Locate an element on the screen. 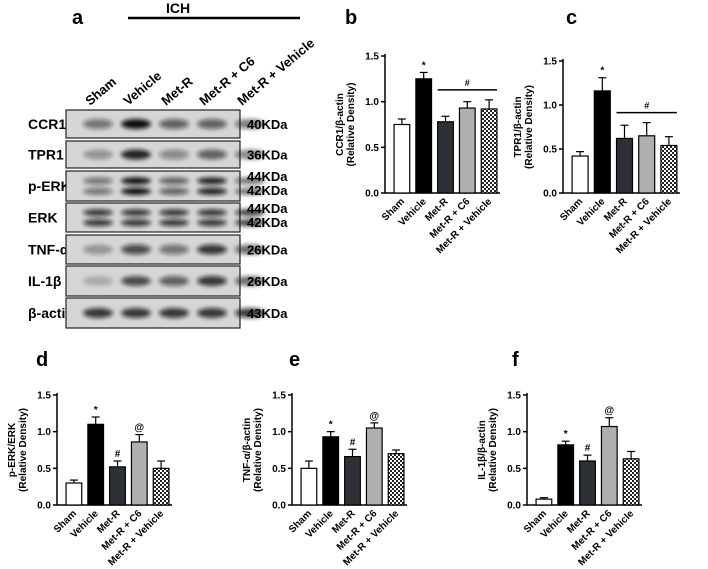 Image resolution: width=708 pixels, height=569 pixels. y-axis-label: CCR1/β-actin is located at coordinates (340, 124).